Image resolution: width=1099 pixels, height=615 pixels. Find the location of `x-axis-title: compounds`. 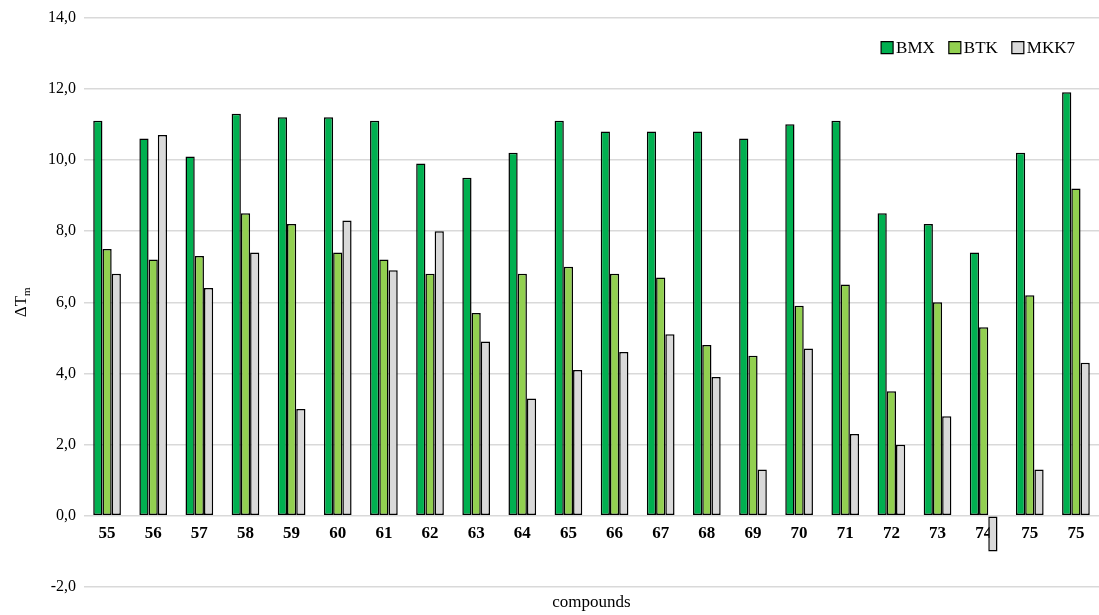

x-axis-title: compounds is located at coordinates (591, 602).